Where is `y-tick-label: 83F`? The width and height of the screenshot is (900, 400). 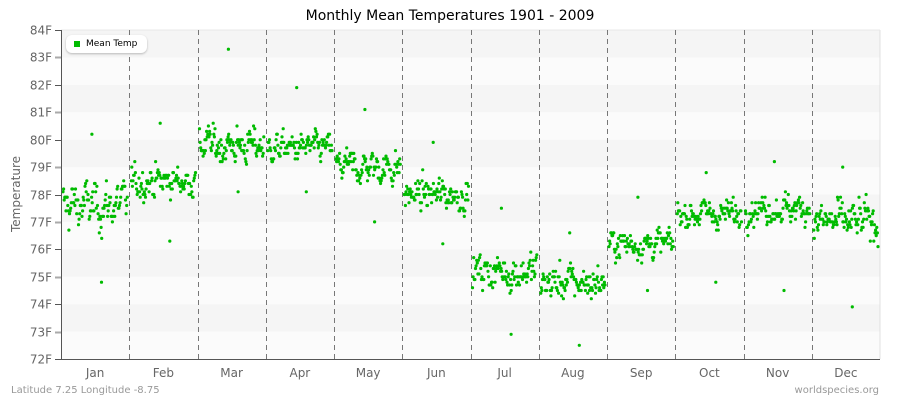
y-tick-label: 83F is located at coordinates (41, 58).